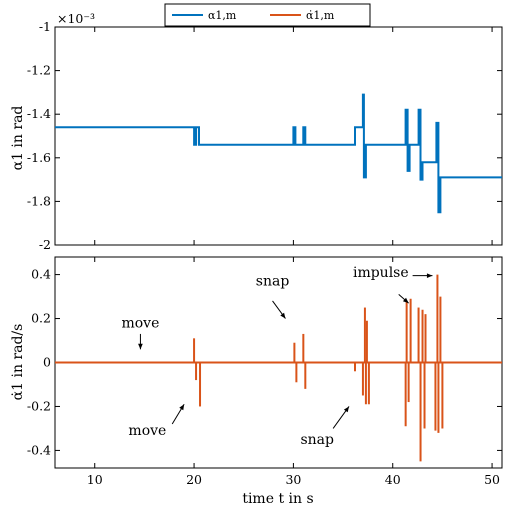 This screenshot has width=505, height=510. Describe the element at coordinates (76, 18) in the screenshot. I see `exponent-label: ×10⁻³` at that location.